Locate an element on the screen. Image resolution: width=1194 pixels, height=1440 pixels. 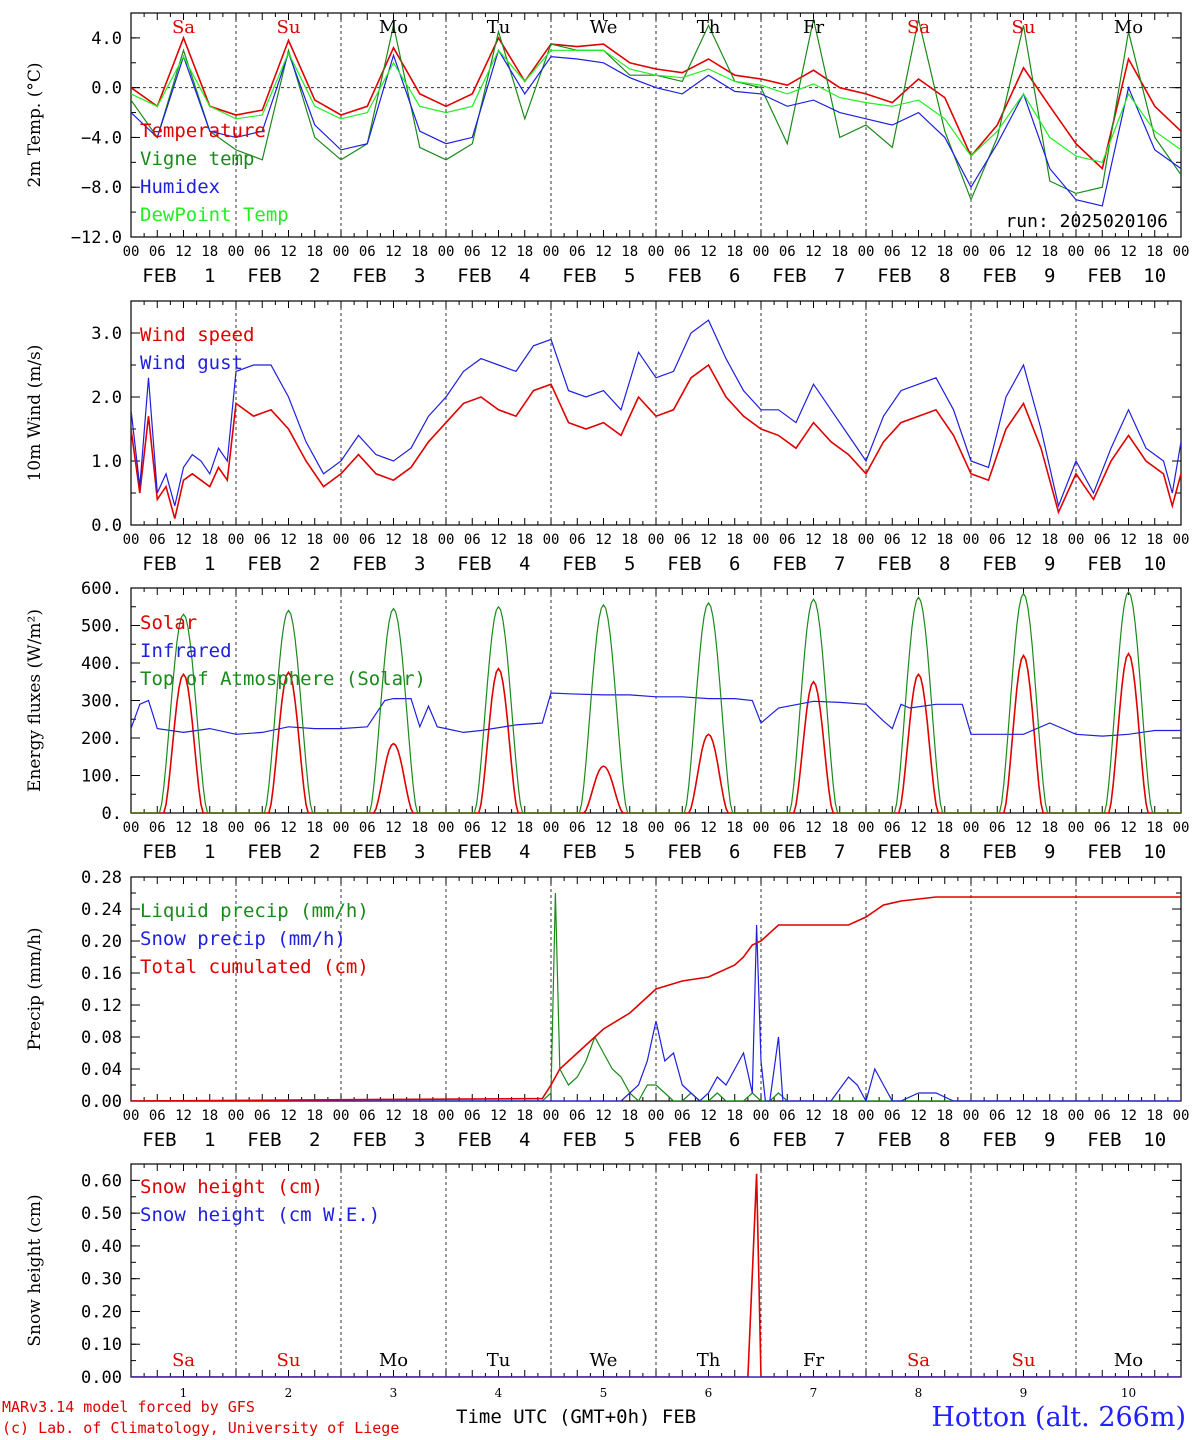
day-label: 10 is located at coordinates (1154, 564).